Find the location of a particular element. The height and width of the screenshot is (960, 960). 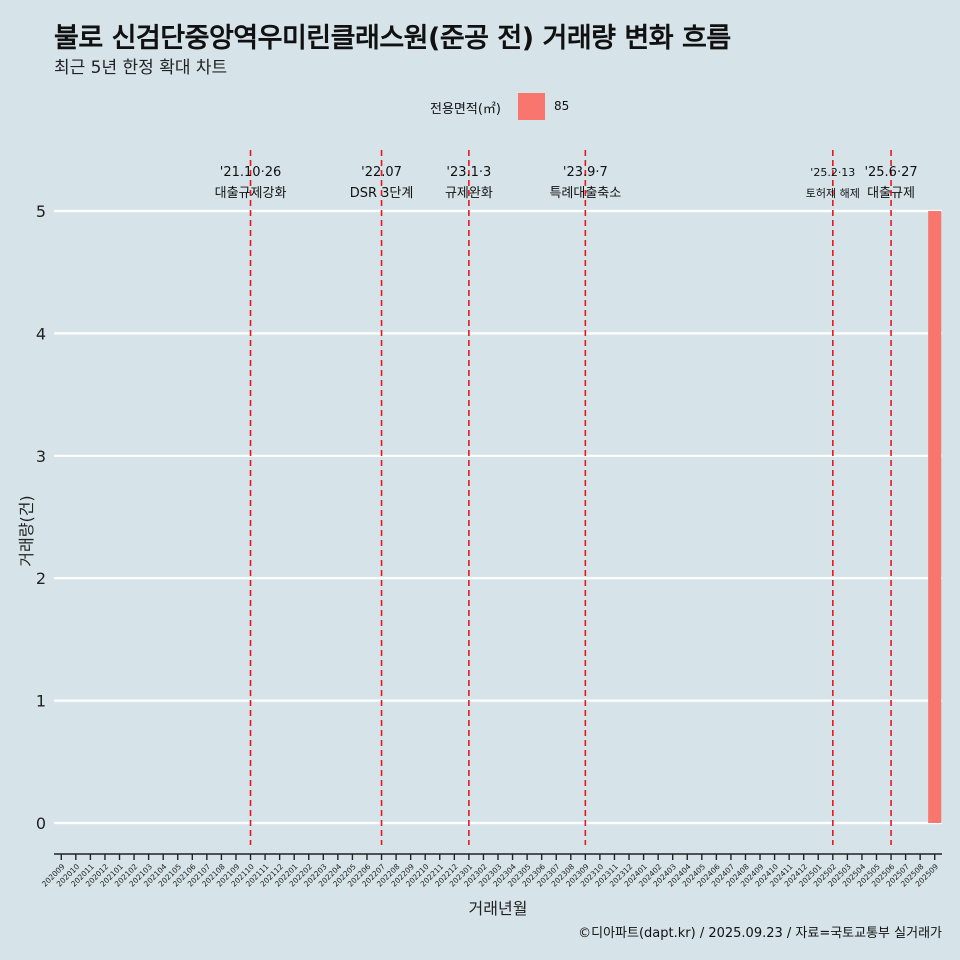

chart-subtitle: 최근 5년 한정 확대 차트 is located at coordinates (141, 68).